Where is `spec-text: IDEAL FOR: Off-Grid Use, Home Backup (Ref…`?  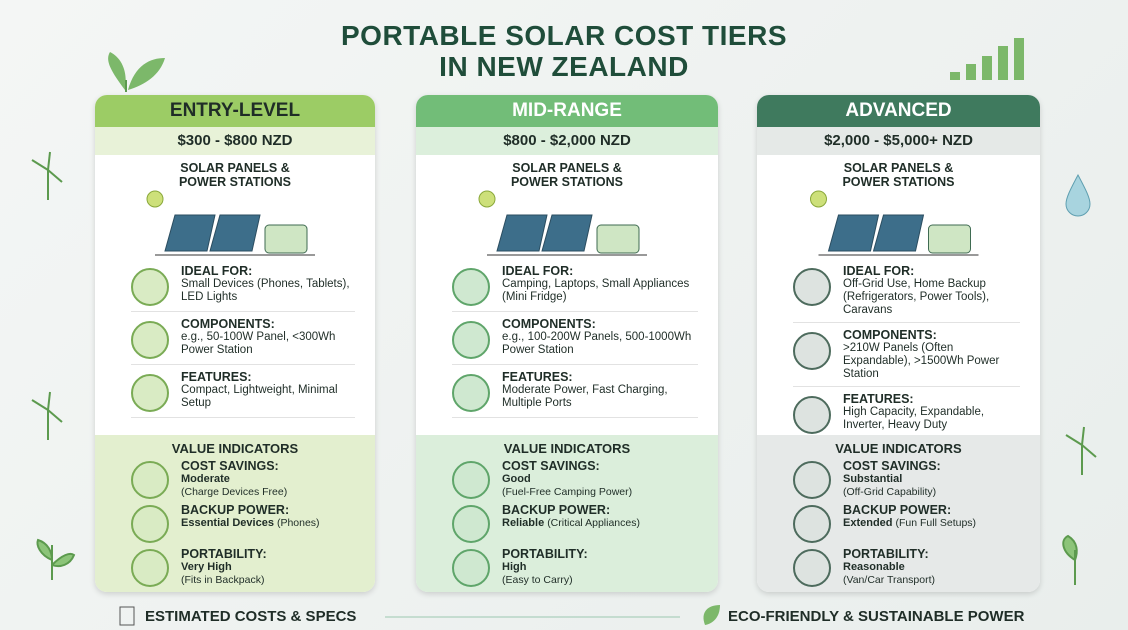 spec-text: IDEAL FOR: Off-Grid Use, Home Backup (Ref… is located at coordinates (931, 290).